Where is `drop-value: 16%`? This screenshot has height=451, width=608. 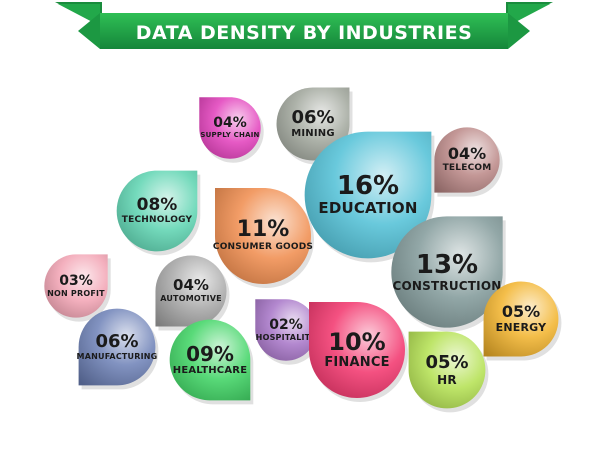
drop-value: 16% is located at coordinates (368, 186).